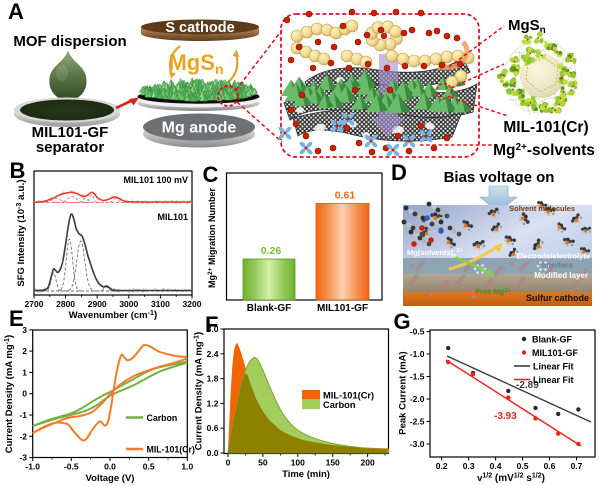 This screenshot has height=486, width=600. Describe the element at coordinates (417, 377) in the screenshot. I see `svg-text: -1.5` at that location.